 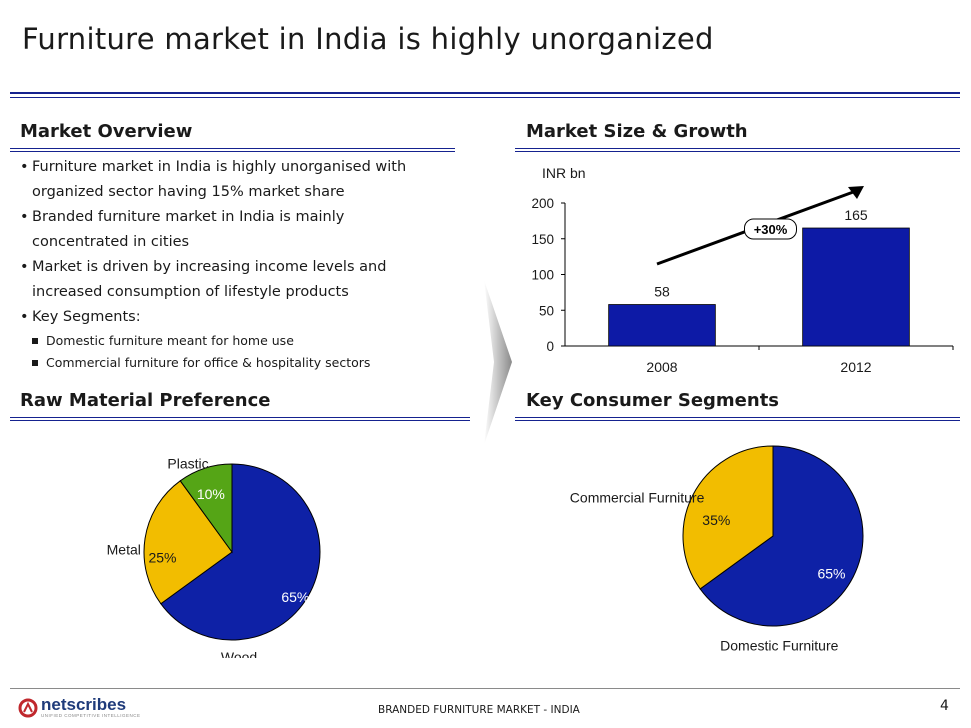 What do you see at coordinates (779, 645) in the screenshot?
I see `pie-category-label: Domestic Furniture` at bounding box center [779, 645].